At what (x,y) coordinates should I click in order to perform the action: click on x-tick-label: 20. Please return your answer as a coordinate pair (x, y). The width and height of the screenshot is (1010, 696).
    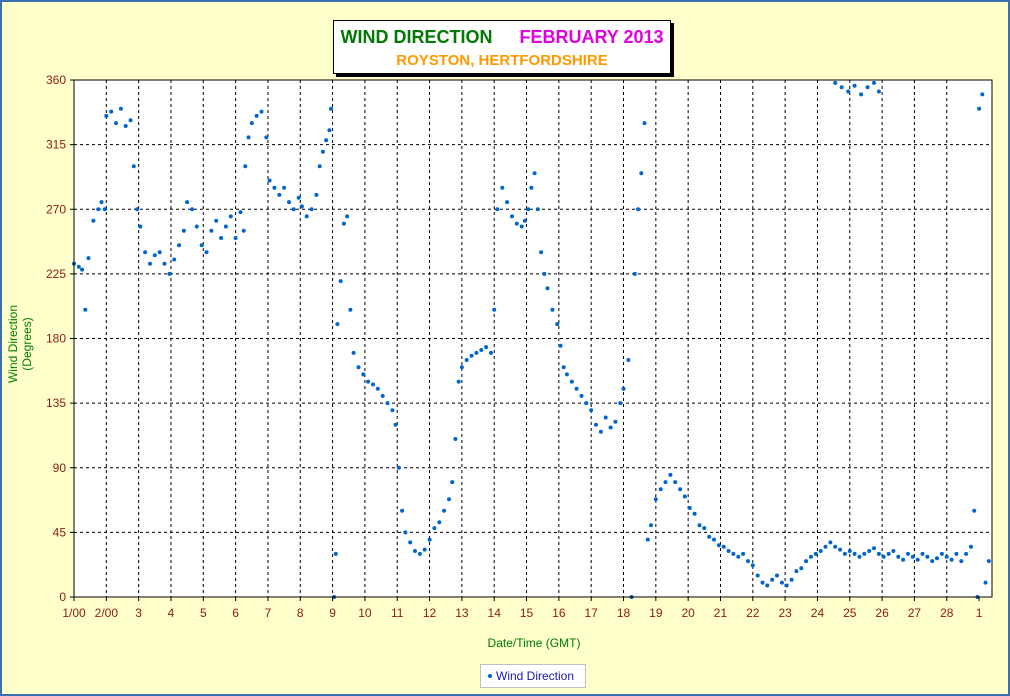
    Looking at the image, I should click on (688, 613).